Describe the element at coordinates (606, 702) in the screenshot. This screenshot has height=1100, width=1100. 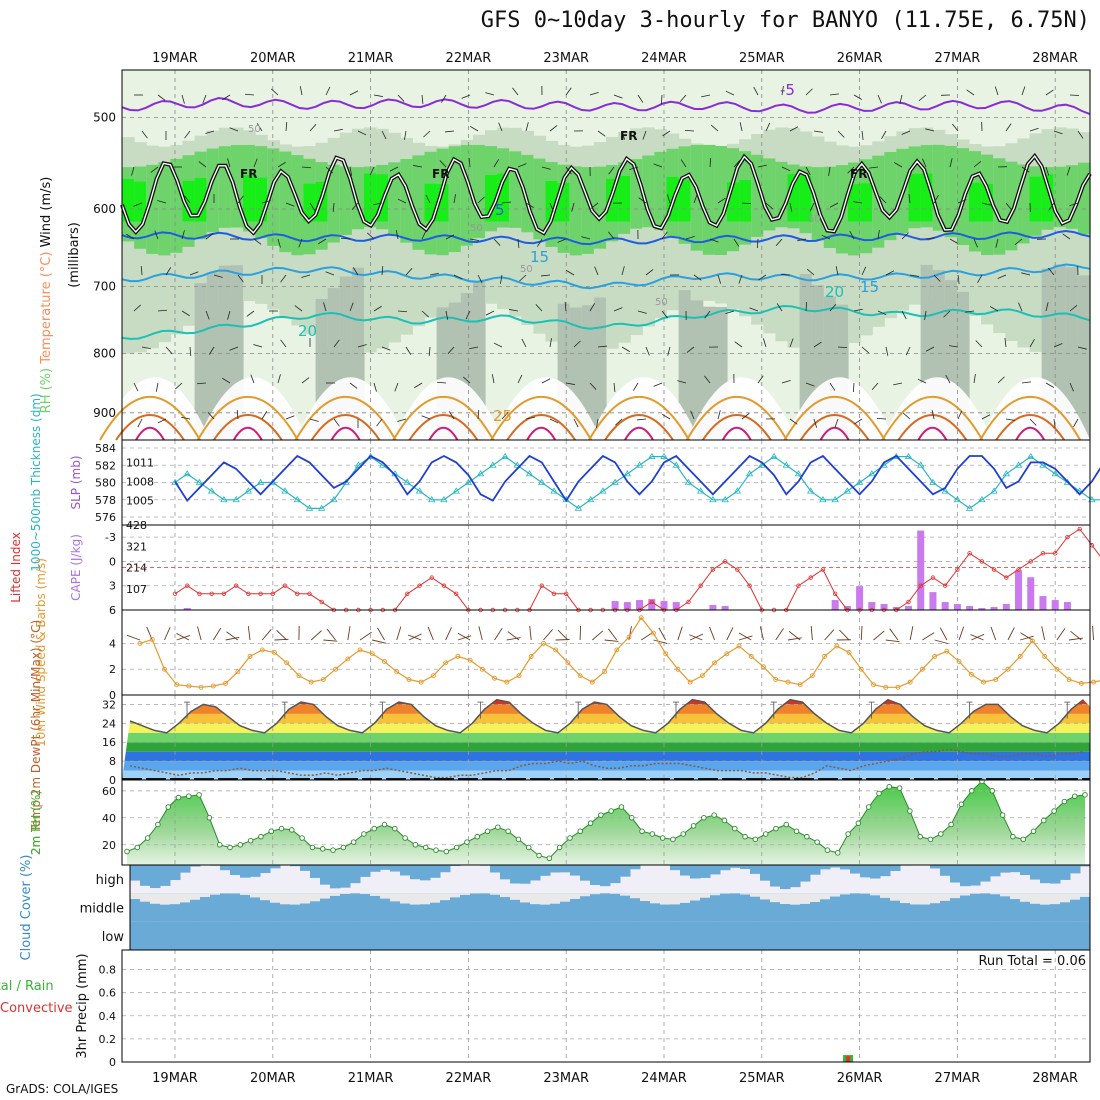
I see `temperature-band` at that location.